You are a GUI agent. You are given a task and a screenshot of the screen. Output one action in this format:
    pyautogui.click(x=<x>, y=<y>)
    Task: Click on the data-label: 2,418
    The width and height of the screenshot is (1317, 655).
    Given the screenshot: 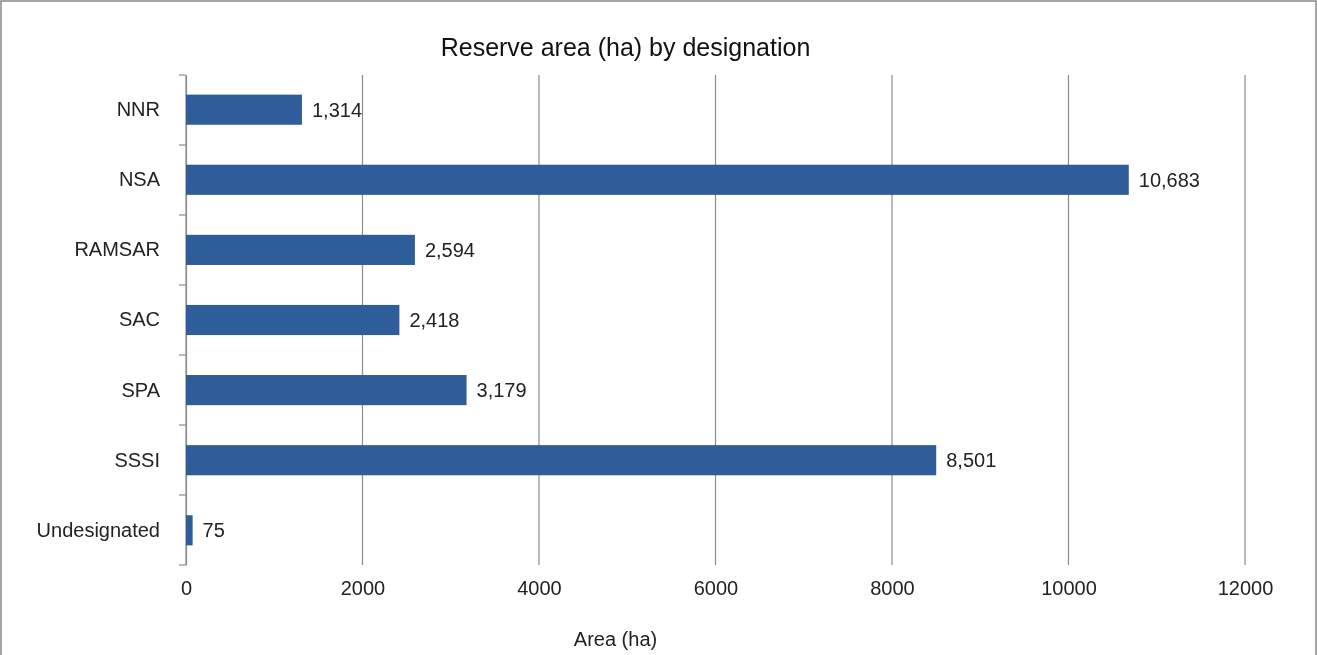 What is the action you would take?
    pyautogui.click(x=434, y=320)
    